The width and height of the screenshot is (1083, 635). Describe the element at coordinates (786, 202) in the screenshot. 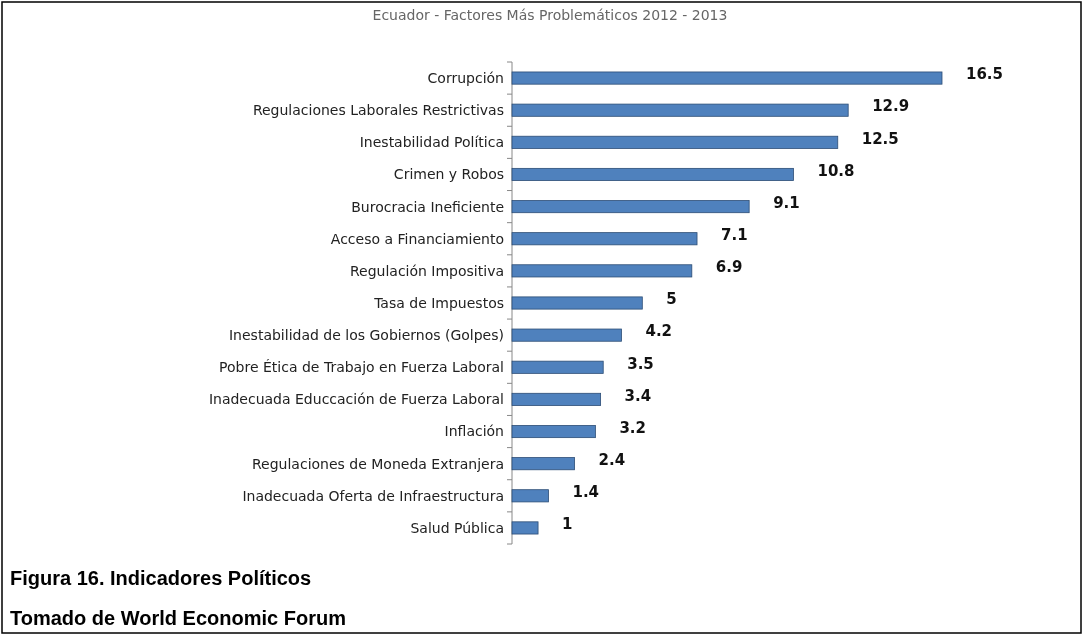

I see `data-label: 9.1` at that location.